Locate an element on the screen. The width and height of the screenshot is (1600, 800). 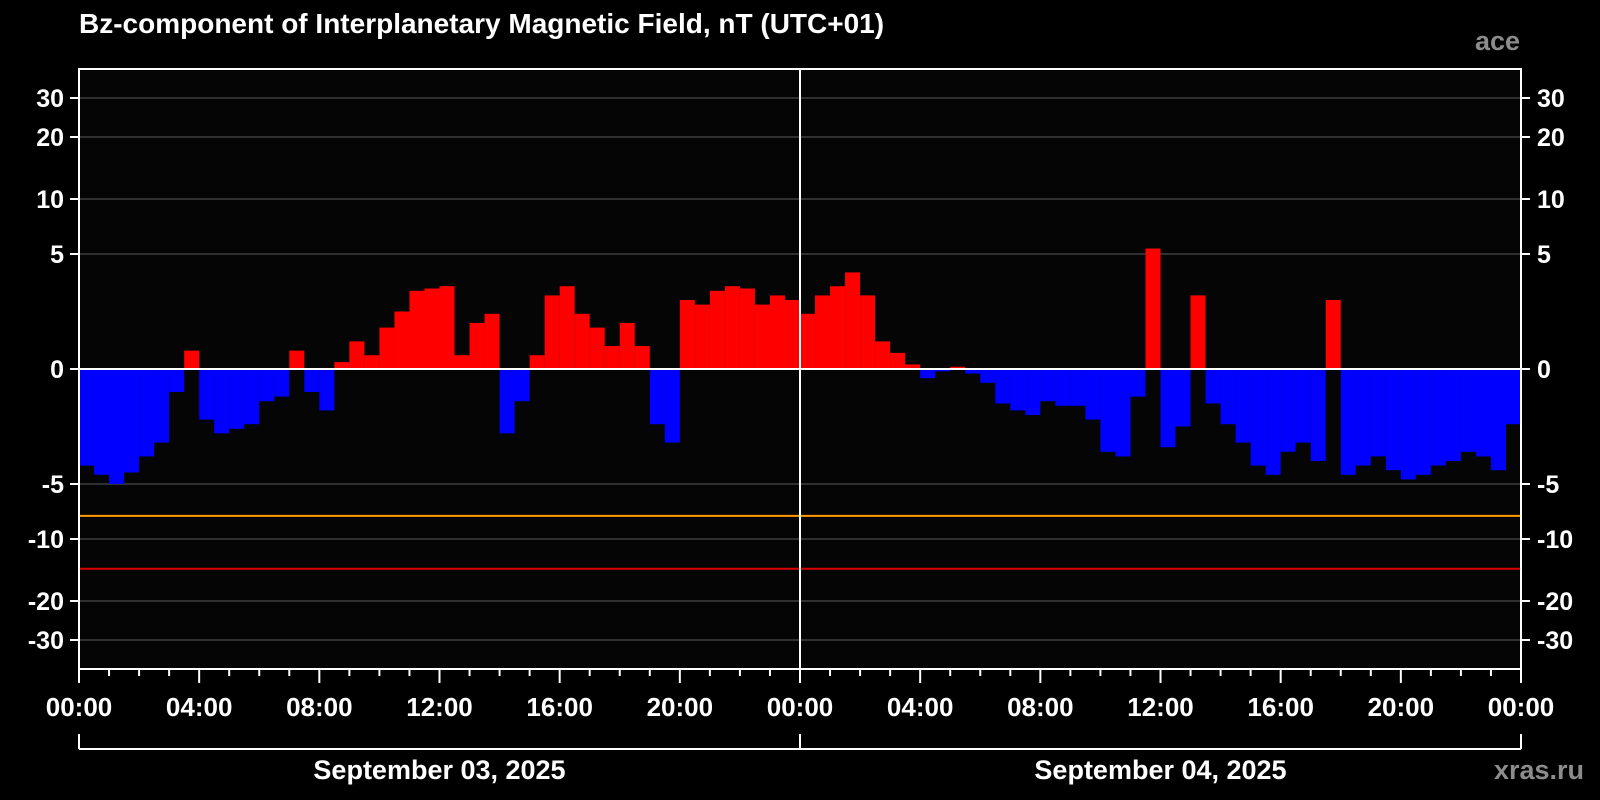
day-label: September 04, 2025 is located at coordinates (1160, 770).